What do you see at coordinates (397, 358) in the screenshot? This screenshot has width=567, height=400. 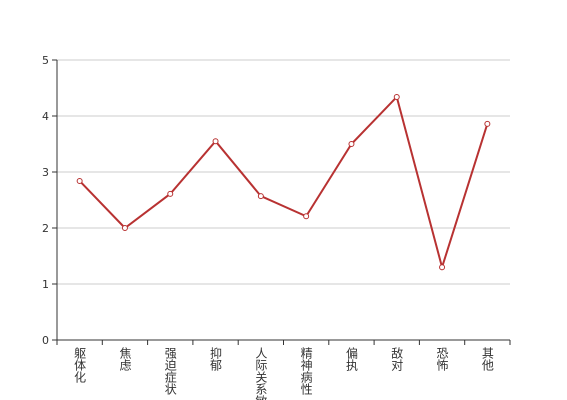 I see `x-tick-label: 敌对` at bounding box center [397, 358].